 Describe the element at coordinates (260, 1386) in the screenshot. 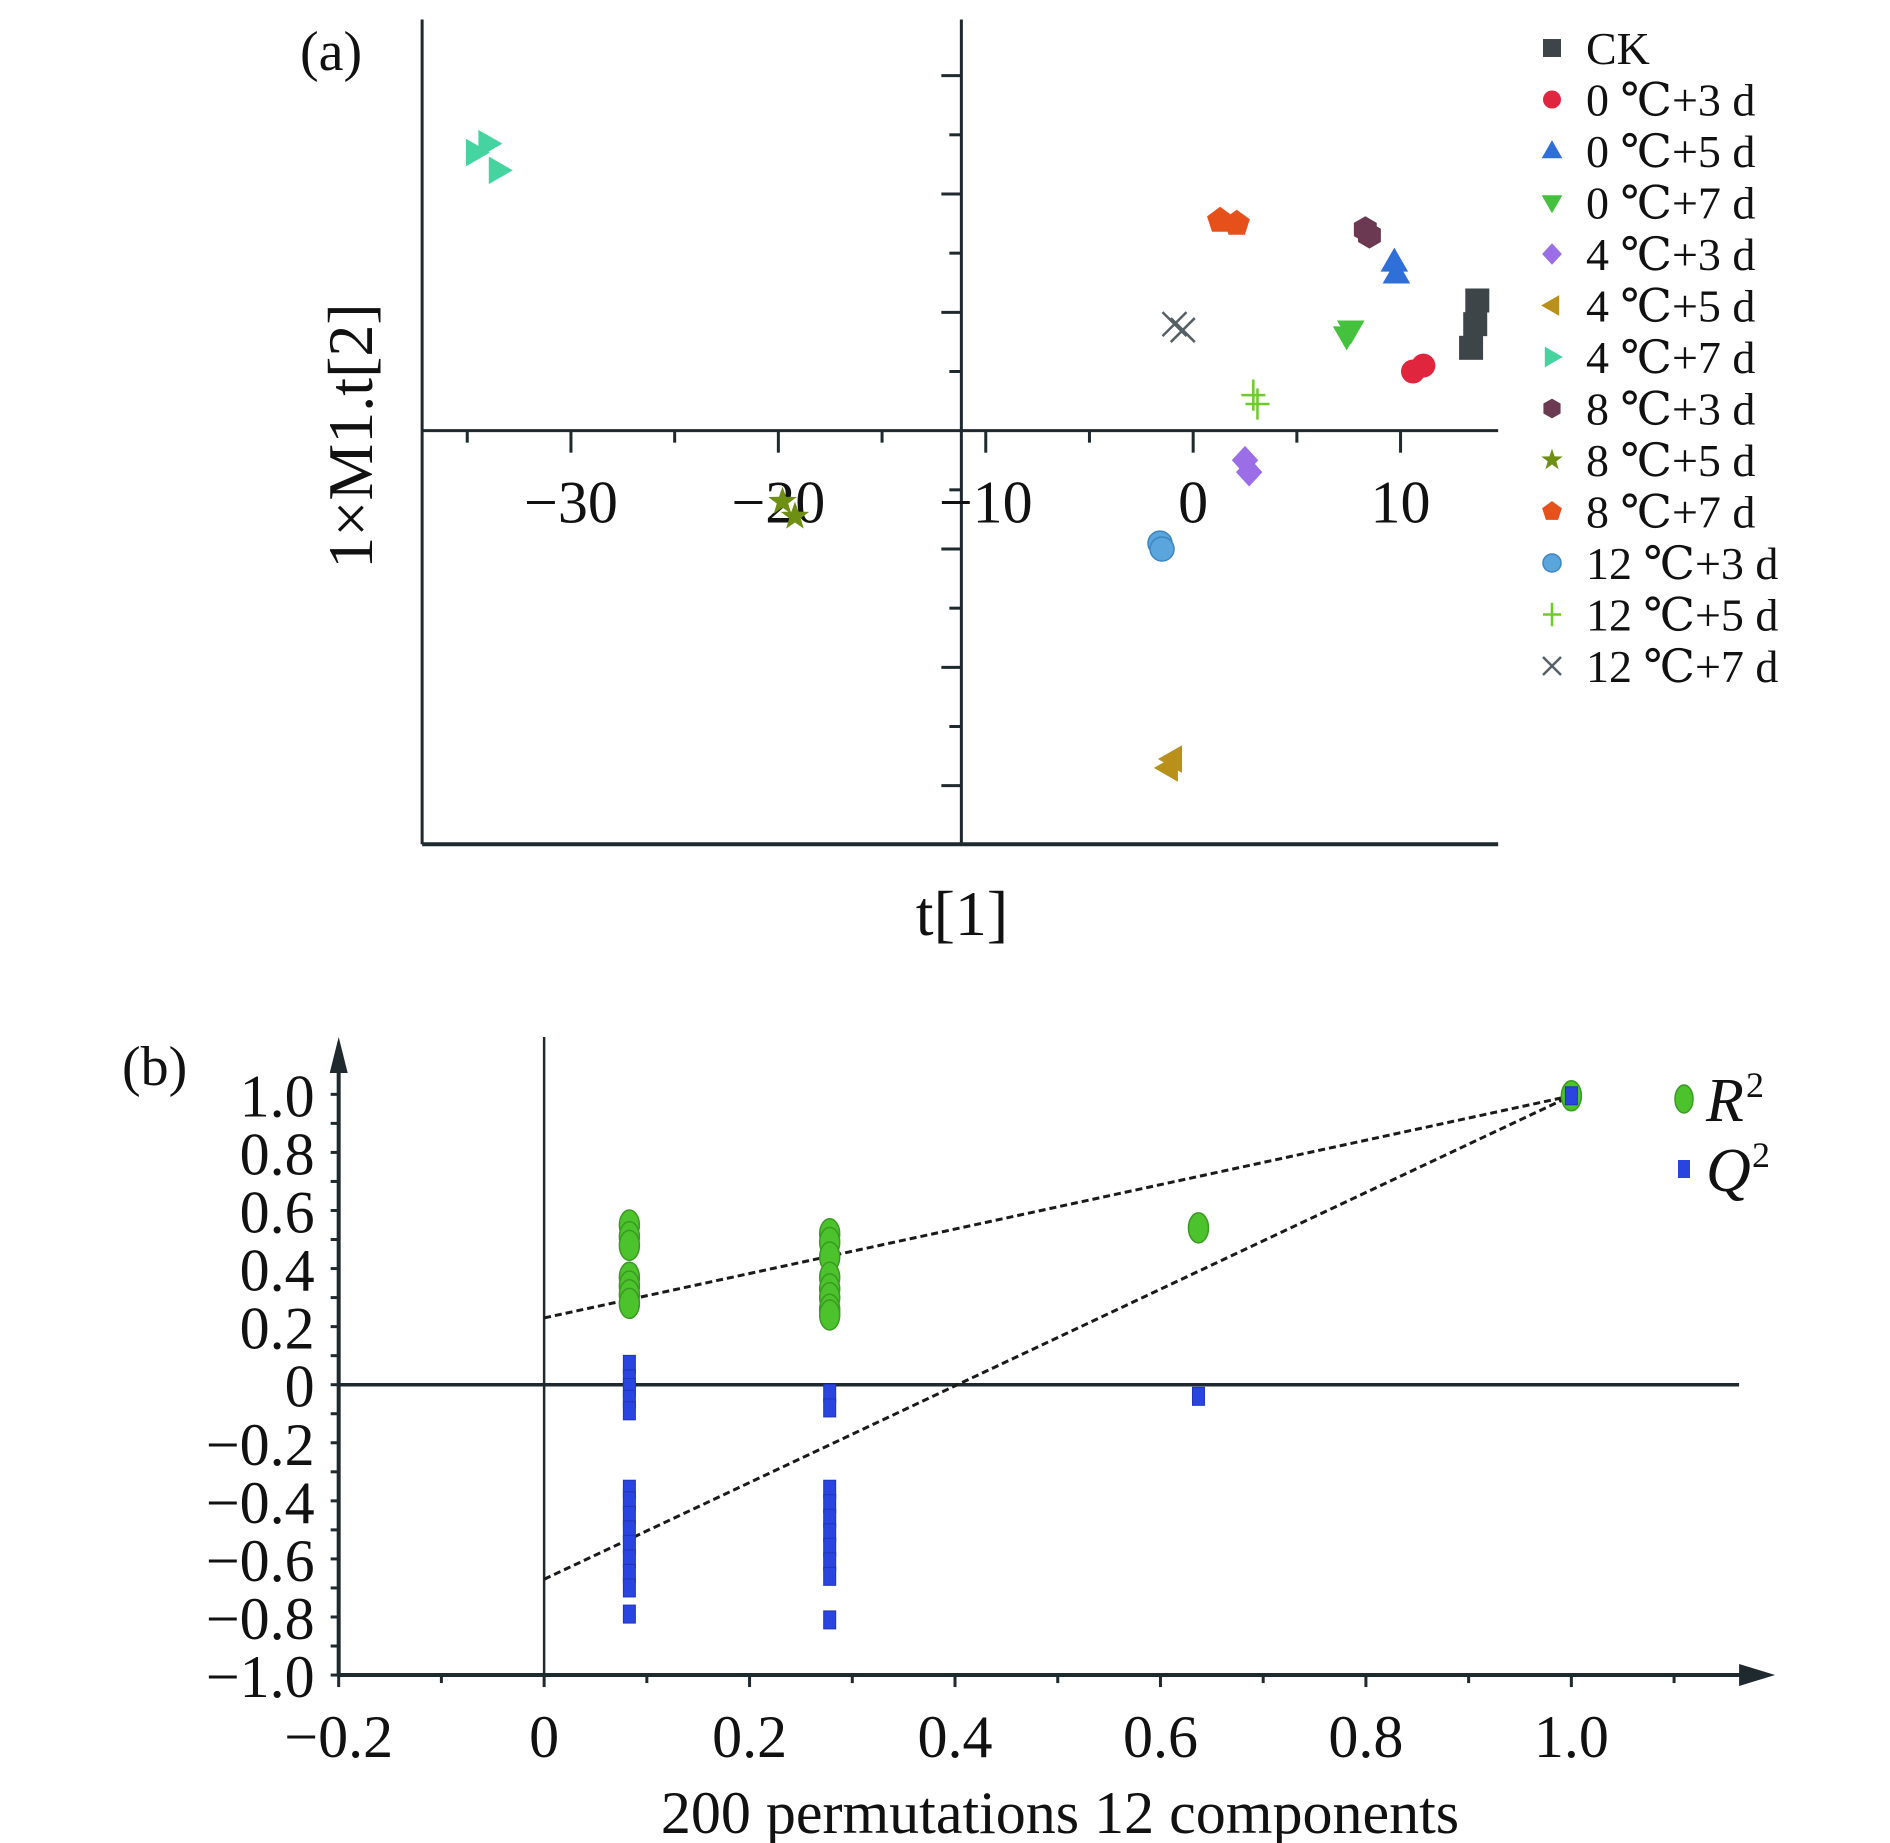

I see `panel-b-y-tick-labels: 1.00.80.60.40.20−0.2−0.4−0.6−0.8−1.0` at that location.